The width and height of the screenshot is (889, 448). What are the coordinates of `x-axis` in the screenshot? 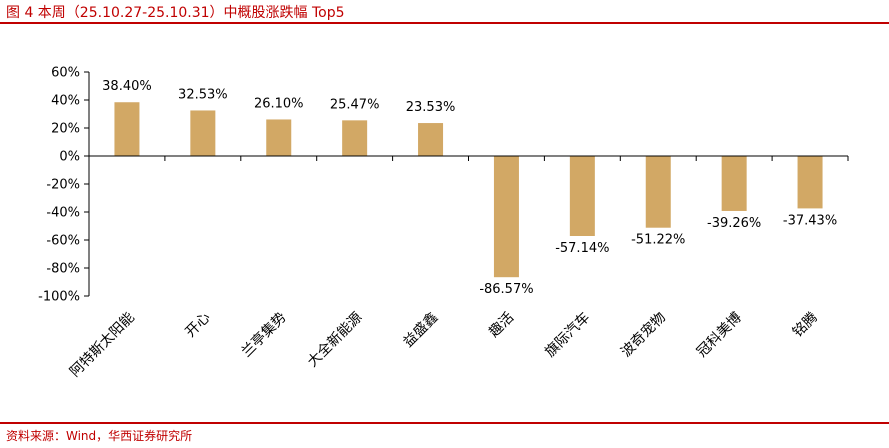 It's located at (468, 158).